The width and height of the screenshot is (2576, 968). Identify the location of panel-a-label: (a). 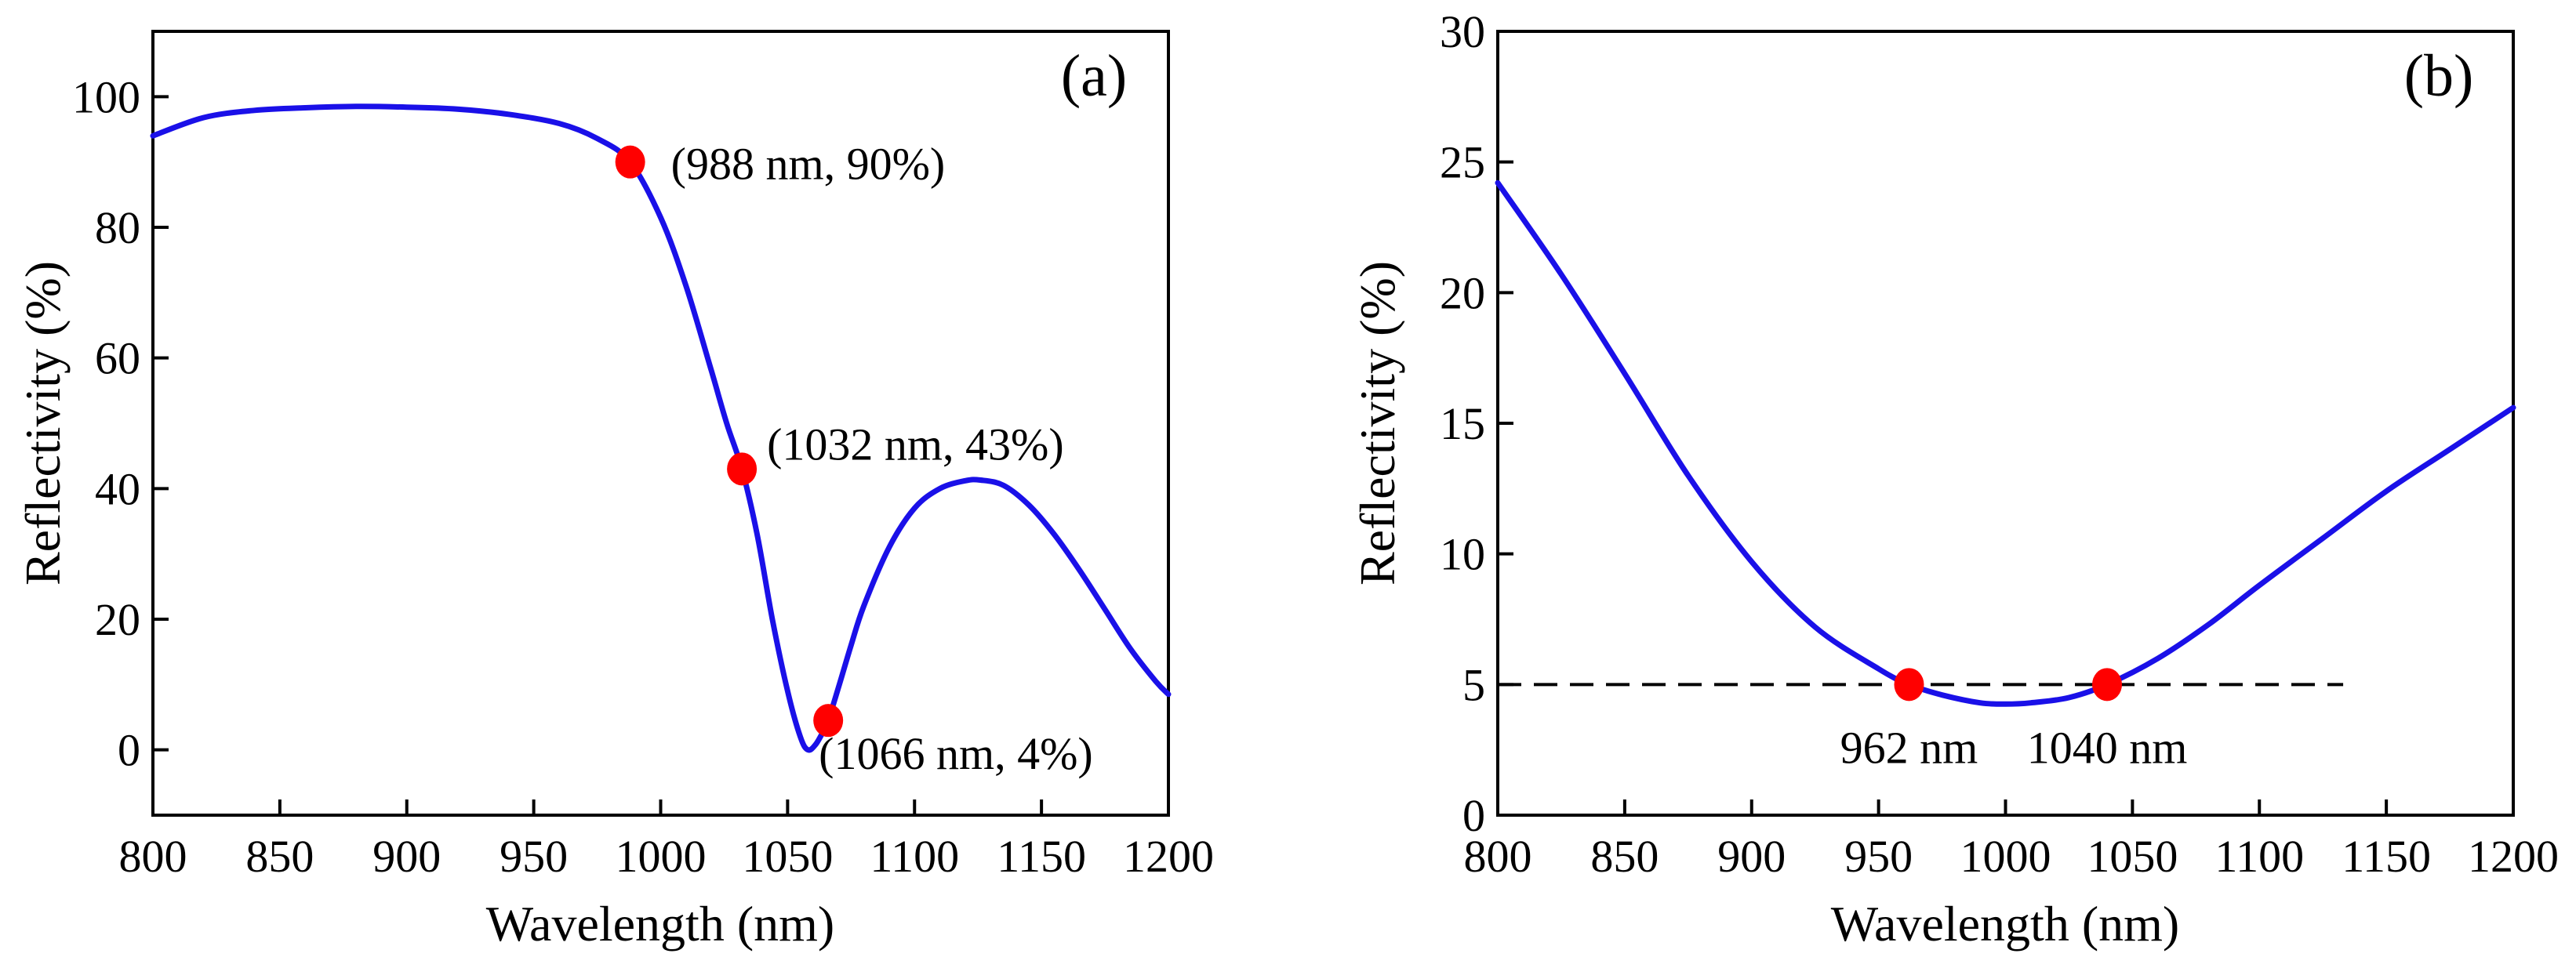
(1094, 76).